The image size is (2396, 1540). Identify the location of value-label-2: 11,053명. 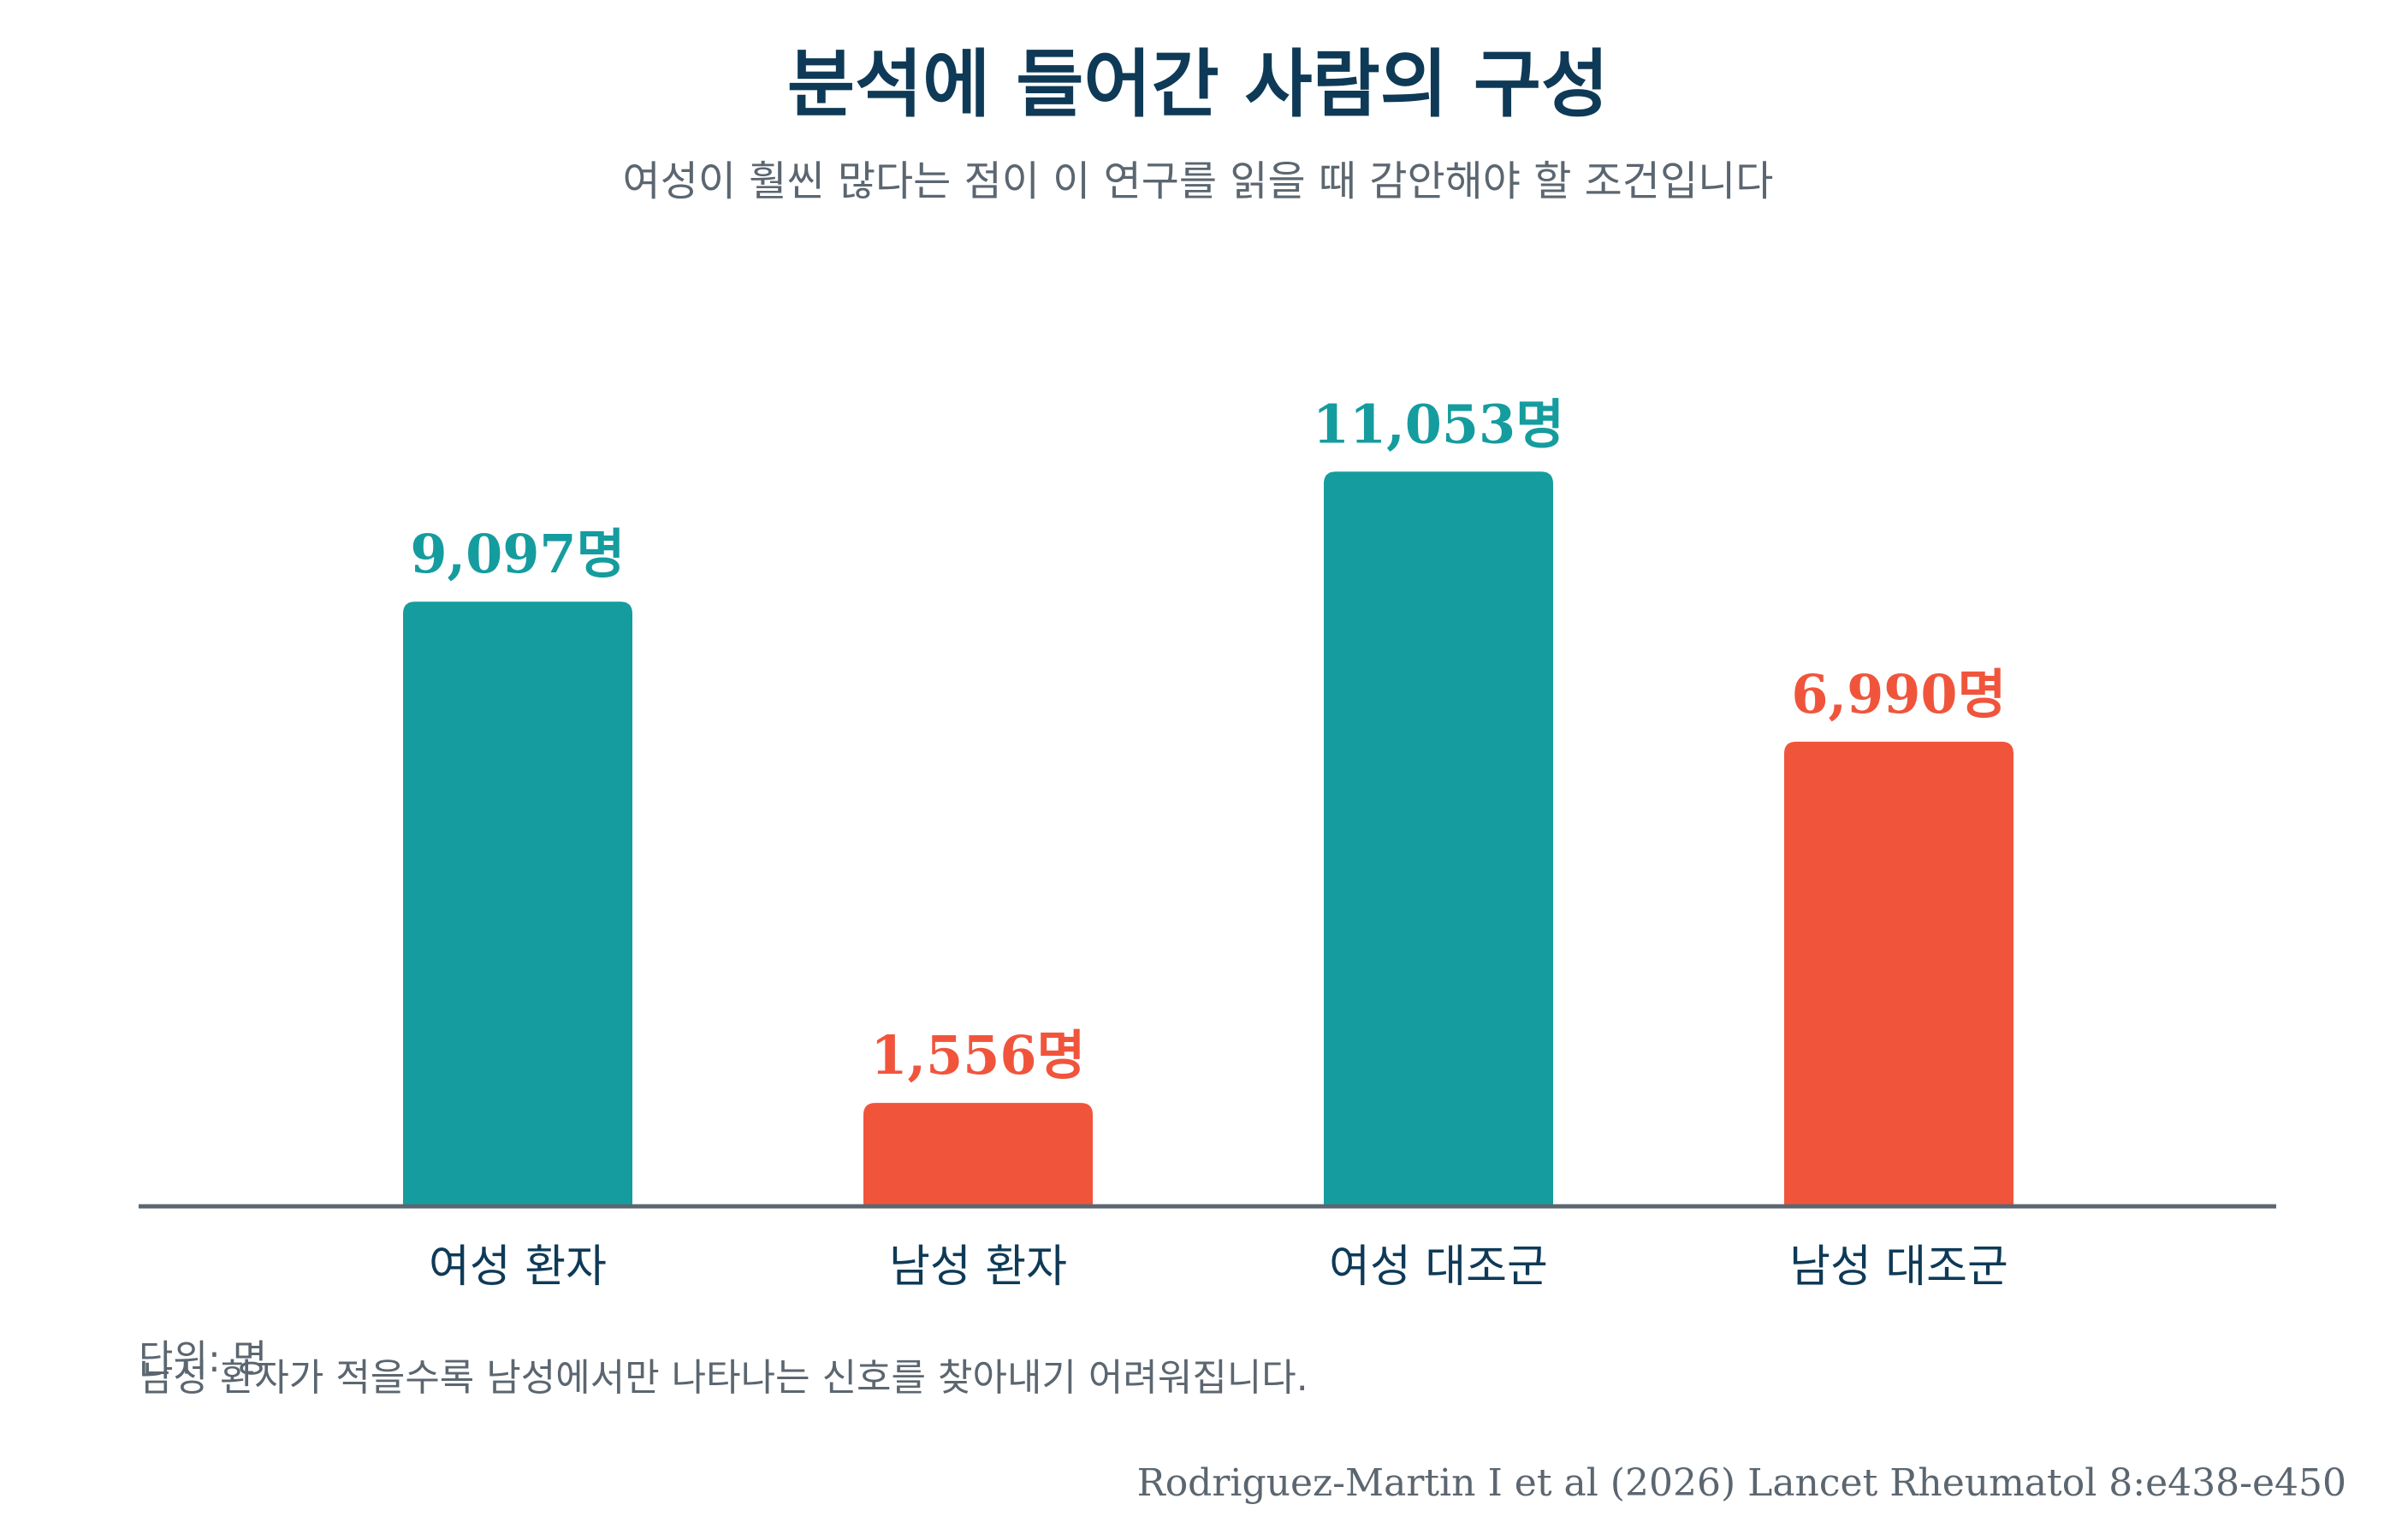
(1438, 424).